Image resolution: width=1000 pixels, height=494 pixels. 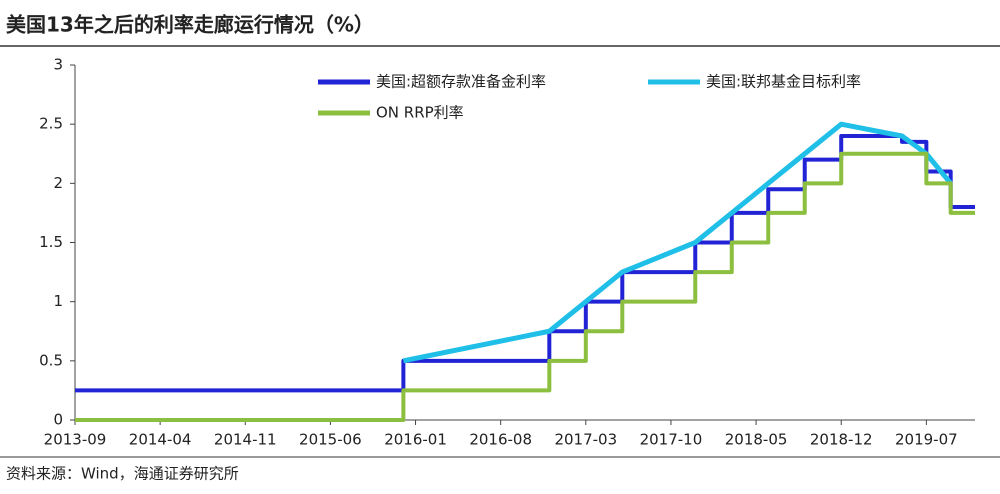 I want to click on x-tick-label: 2019-07, so click(x=926, y=440).